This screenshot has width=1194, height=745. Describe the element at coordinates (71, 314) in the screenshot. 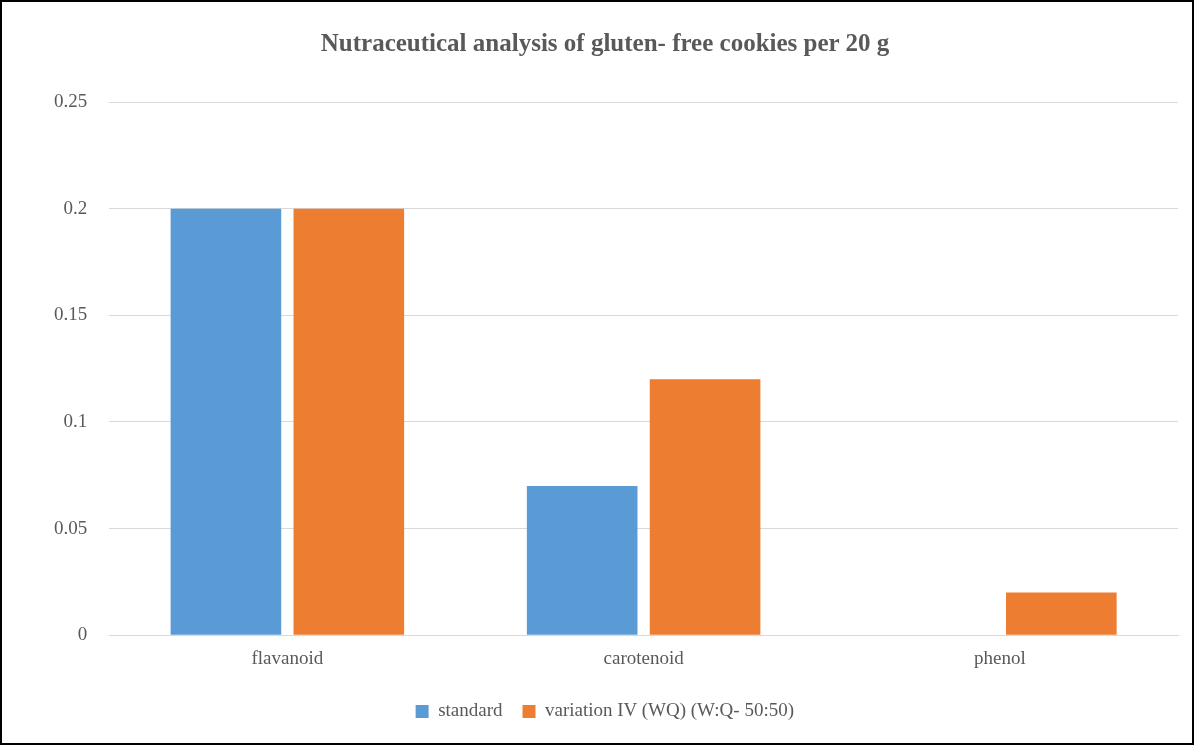

I see `y-tick-label: 0.15` at that location.